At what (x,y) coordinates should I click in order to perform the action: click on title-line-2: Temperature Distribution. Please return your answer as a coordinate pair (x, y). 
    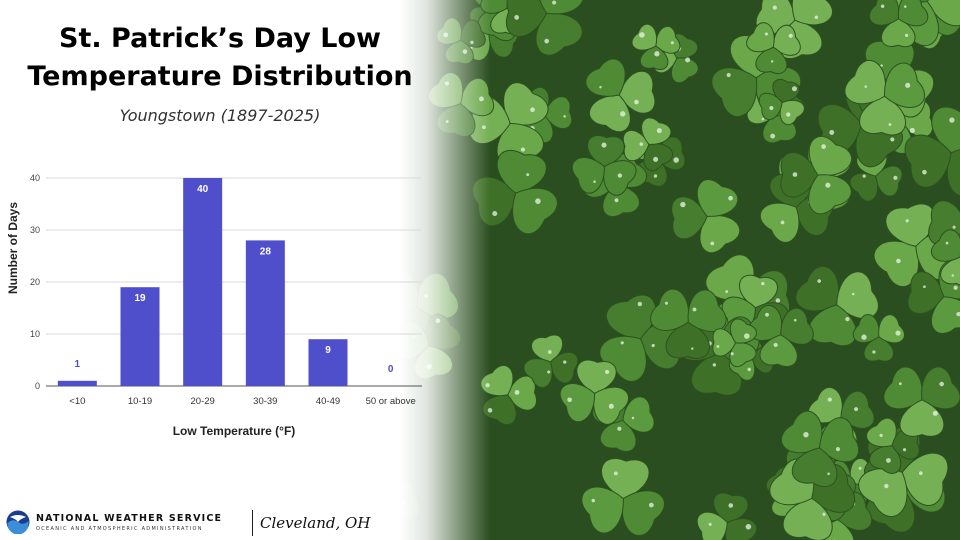
    Looking at the image, I should click on (220, 76).